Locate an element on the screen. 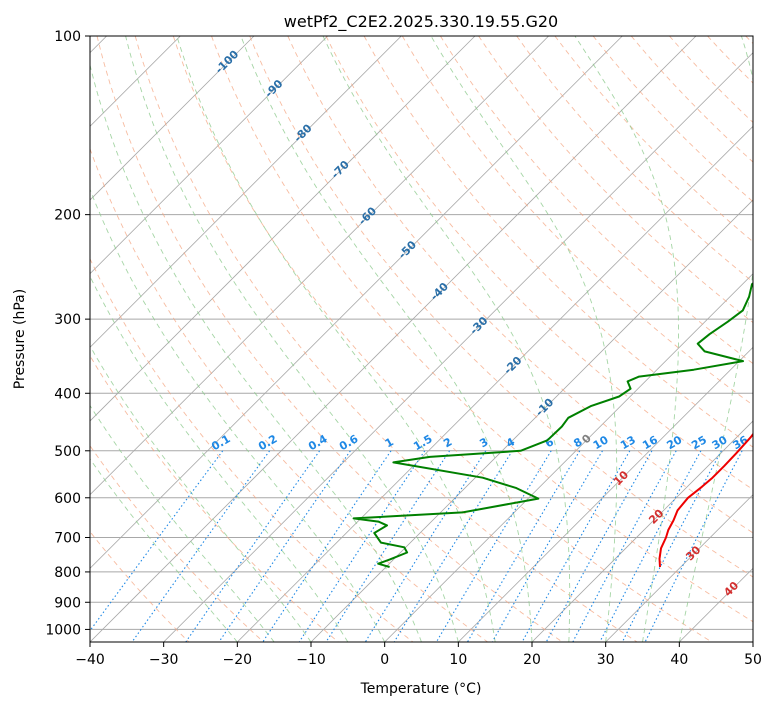 The image size is (775, 708). y-axis-label: Pressure (hPa) is located at coordinates (20, 339).